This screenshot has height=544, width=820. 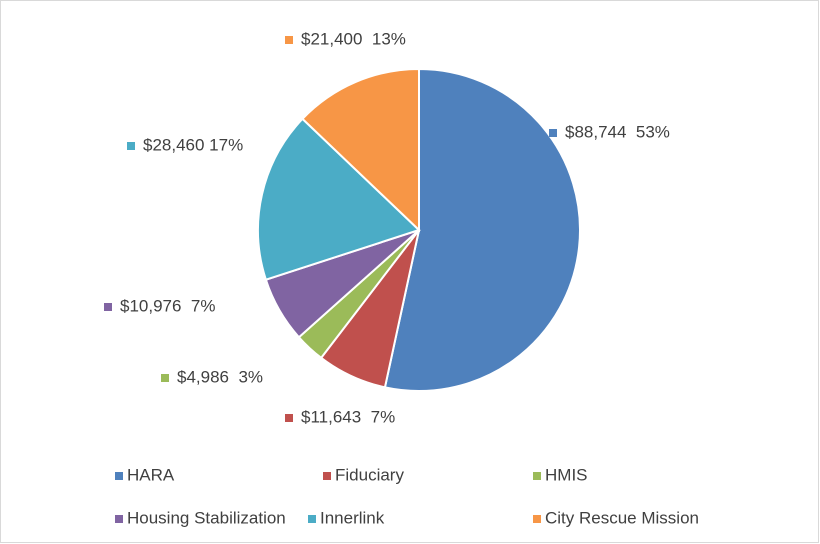 I want to click on data-label: $11,643 7%, so click(x=348, y=416).